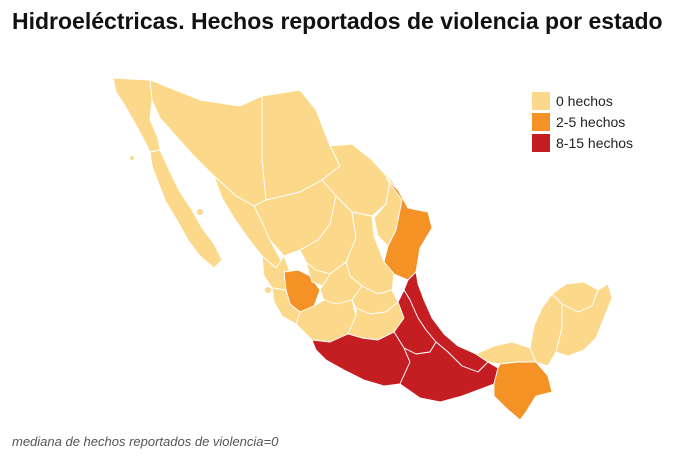 The height and width of the screenshot is (461, 700). Describe the element at coordinates (595, 142) in the screenshot. I see `legend-label: 8-15 hechos` at that location.